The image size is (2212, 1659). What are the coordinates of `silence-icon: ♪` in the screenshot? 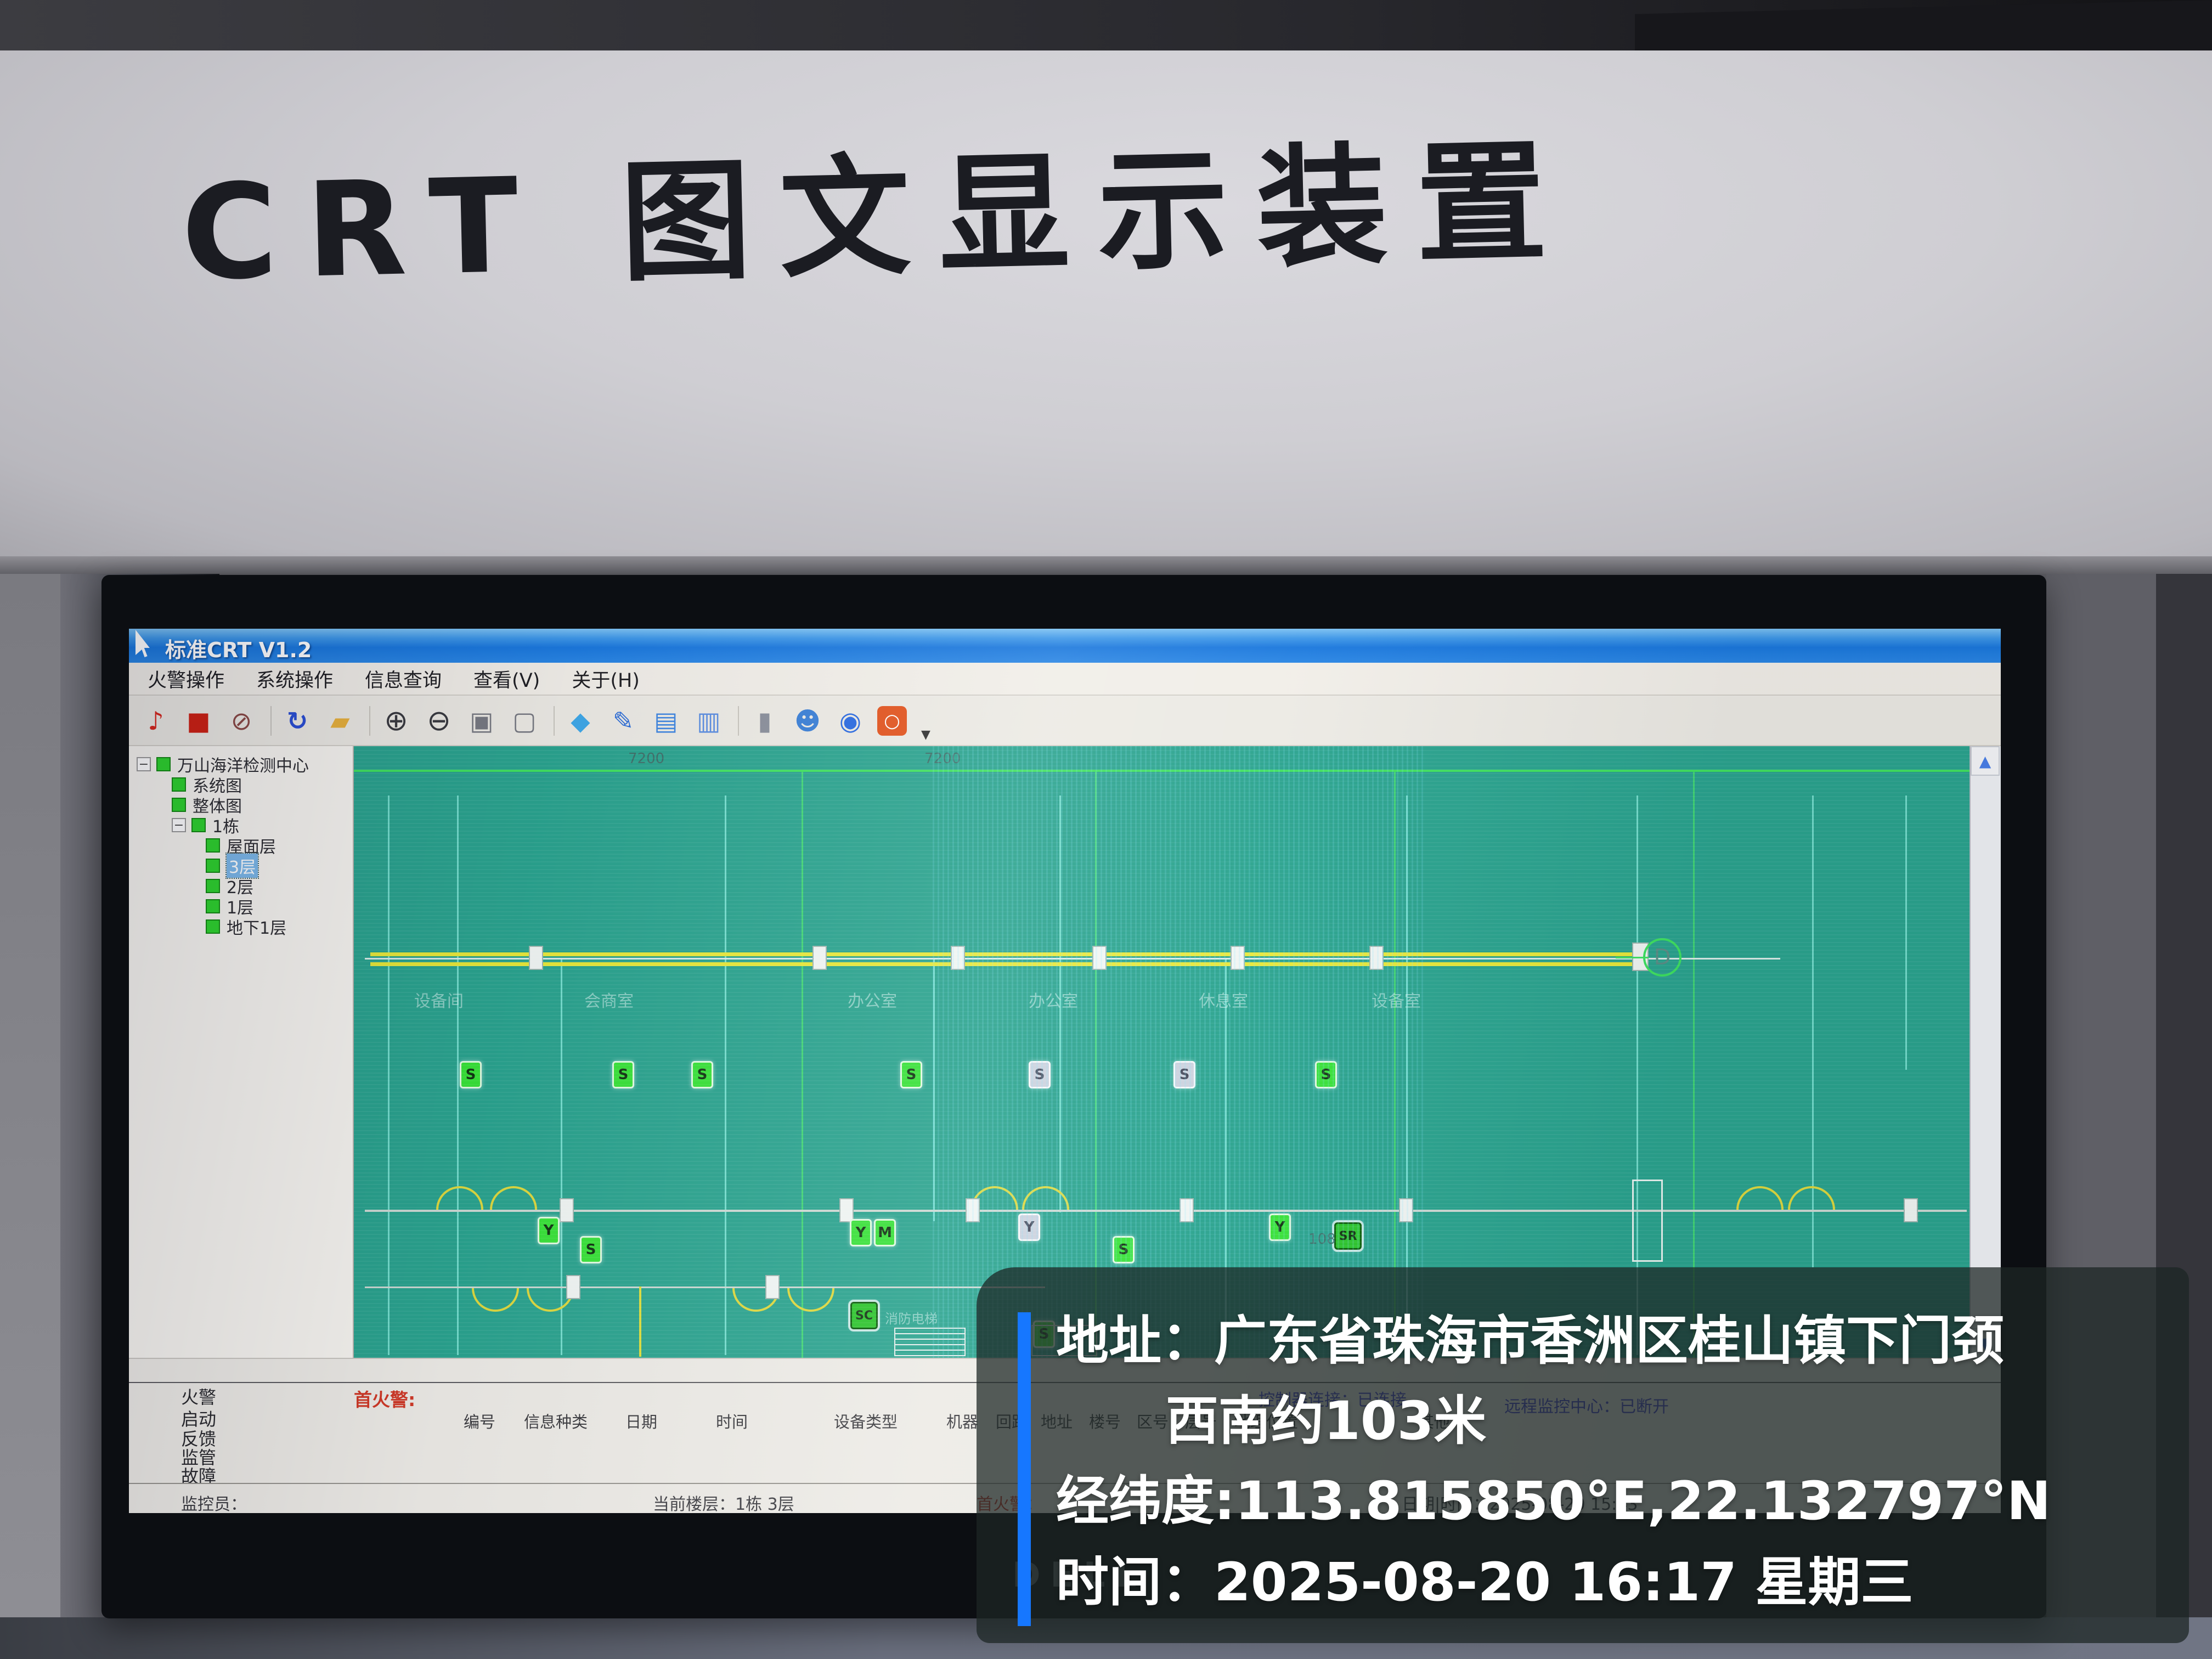 It's located at (156, 721).